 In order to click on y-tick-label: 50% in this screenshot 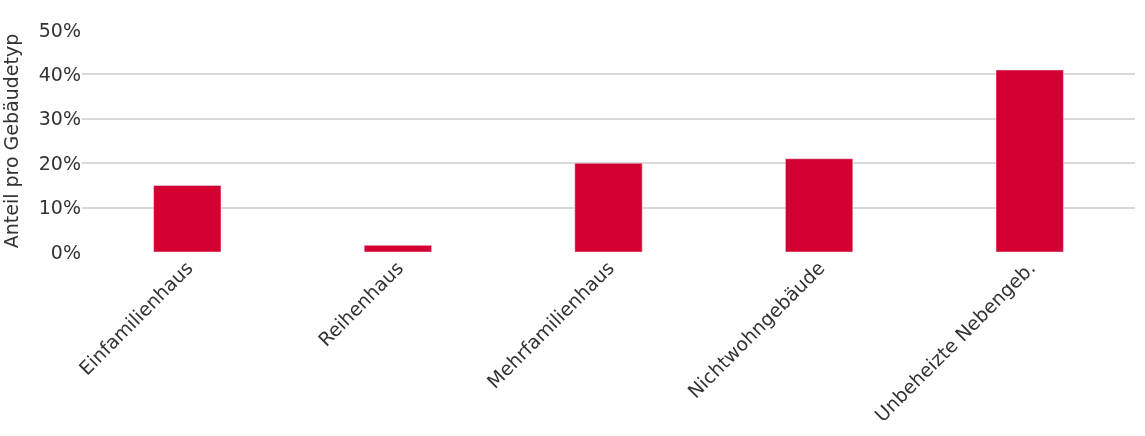, I will do `click(59, 29)`.